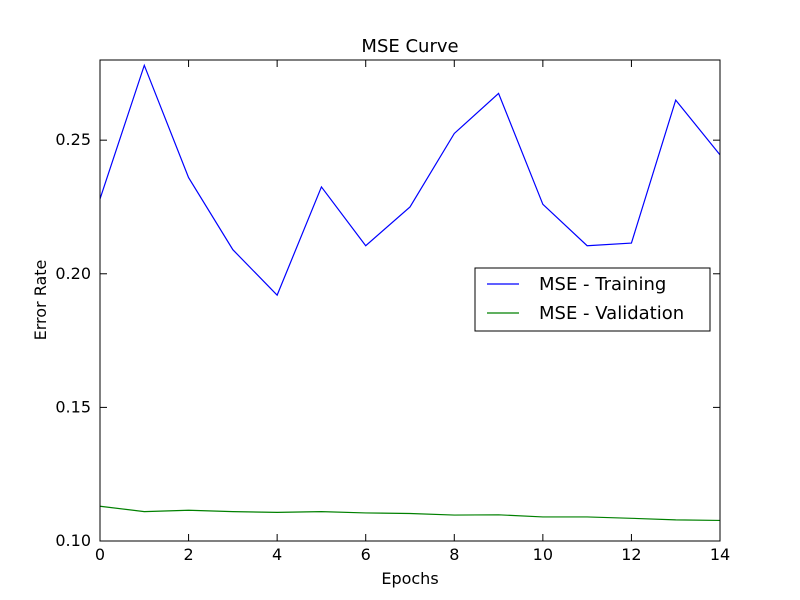  Describe the element at coordinates (454, 554) in the screenshot. I see `x-tick-label: 8` at that location.